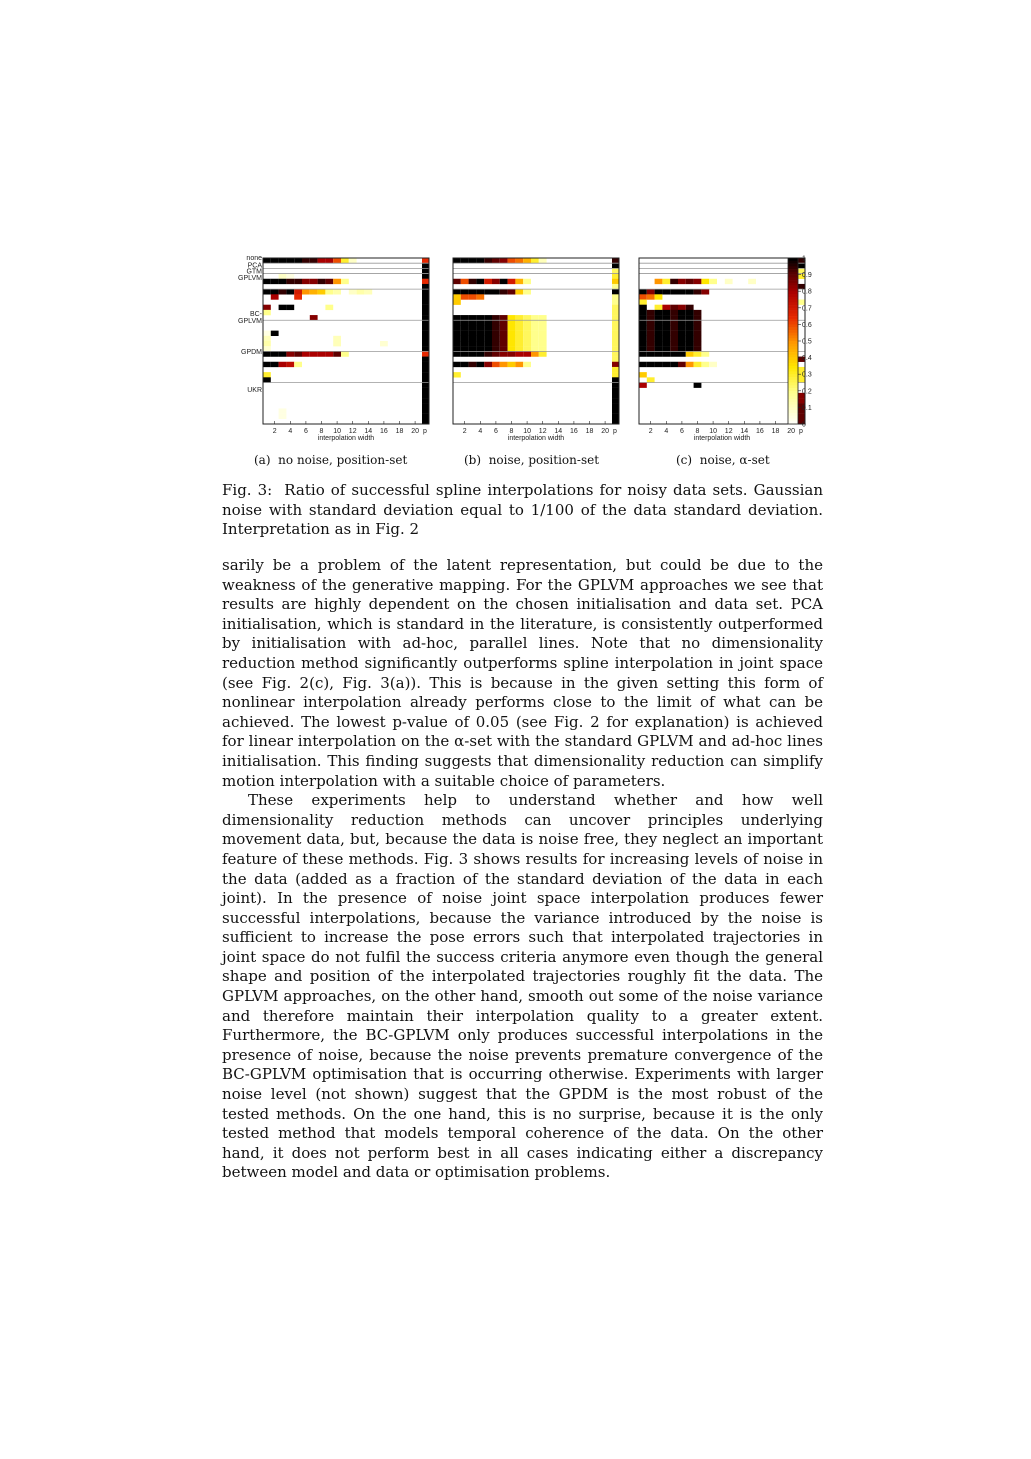 The image size is (1031, 1459). I want to click on x-tick-label: 4, so click(666, 431).